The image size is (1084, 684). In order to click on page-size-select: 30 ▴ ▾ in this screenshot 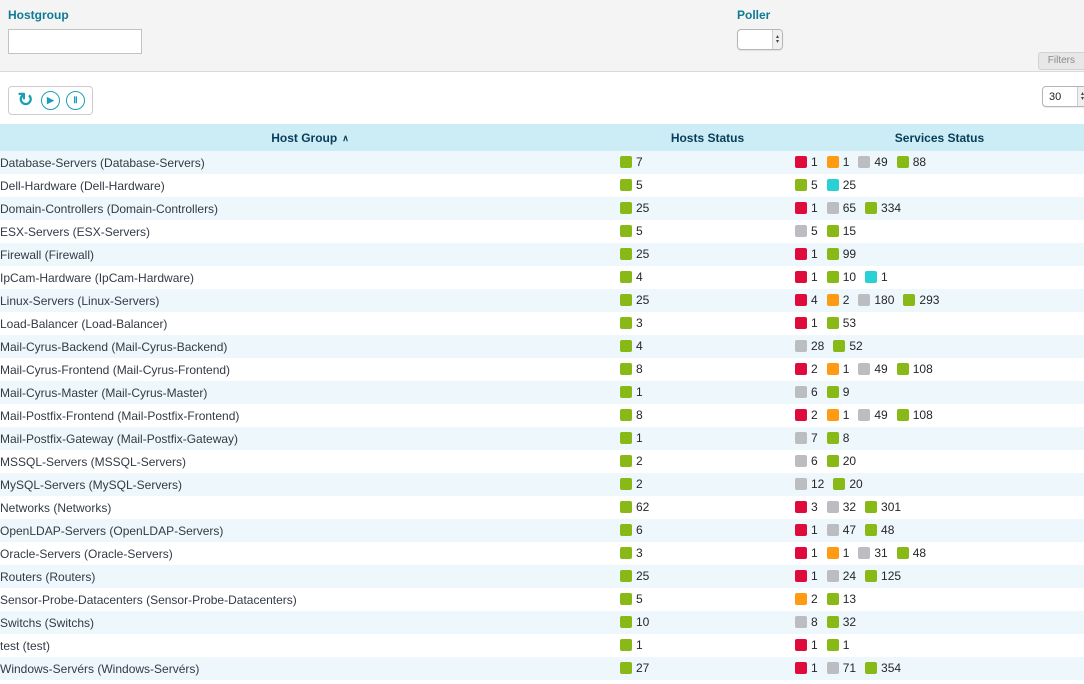, I will do `click(1062, 96)`.